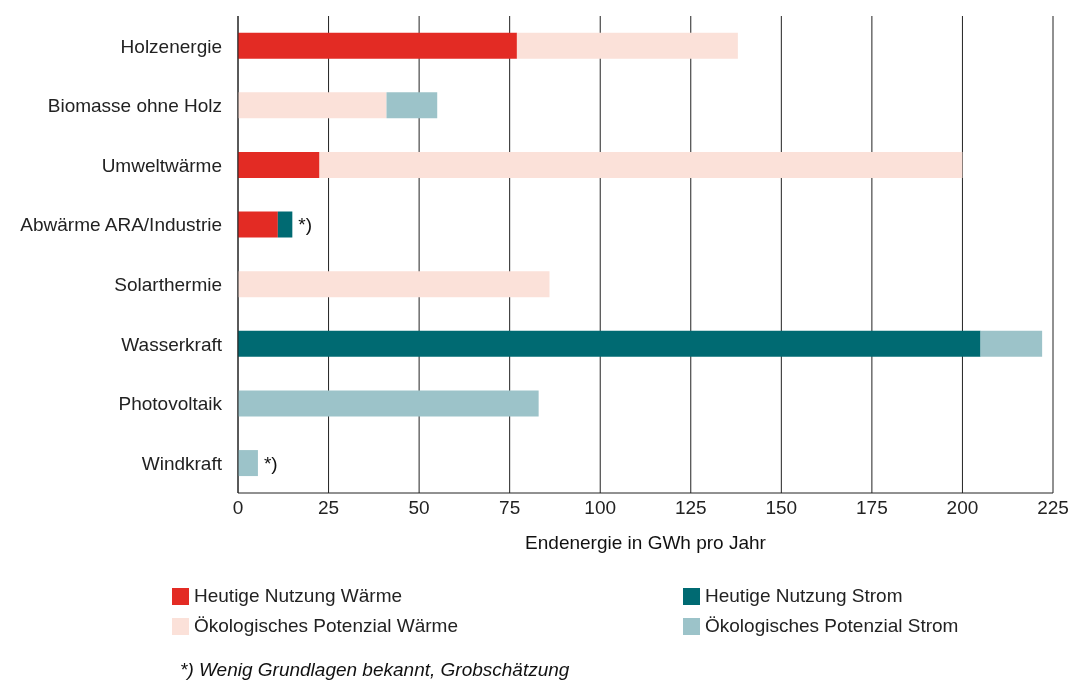  What do you see at coordinates (161, 165) in the screenshot?
I see `y-tick-label: Umweltwärme` at bounding box center [161, 165].